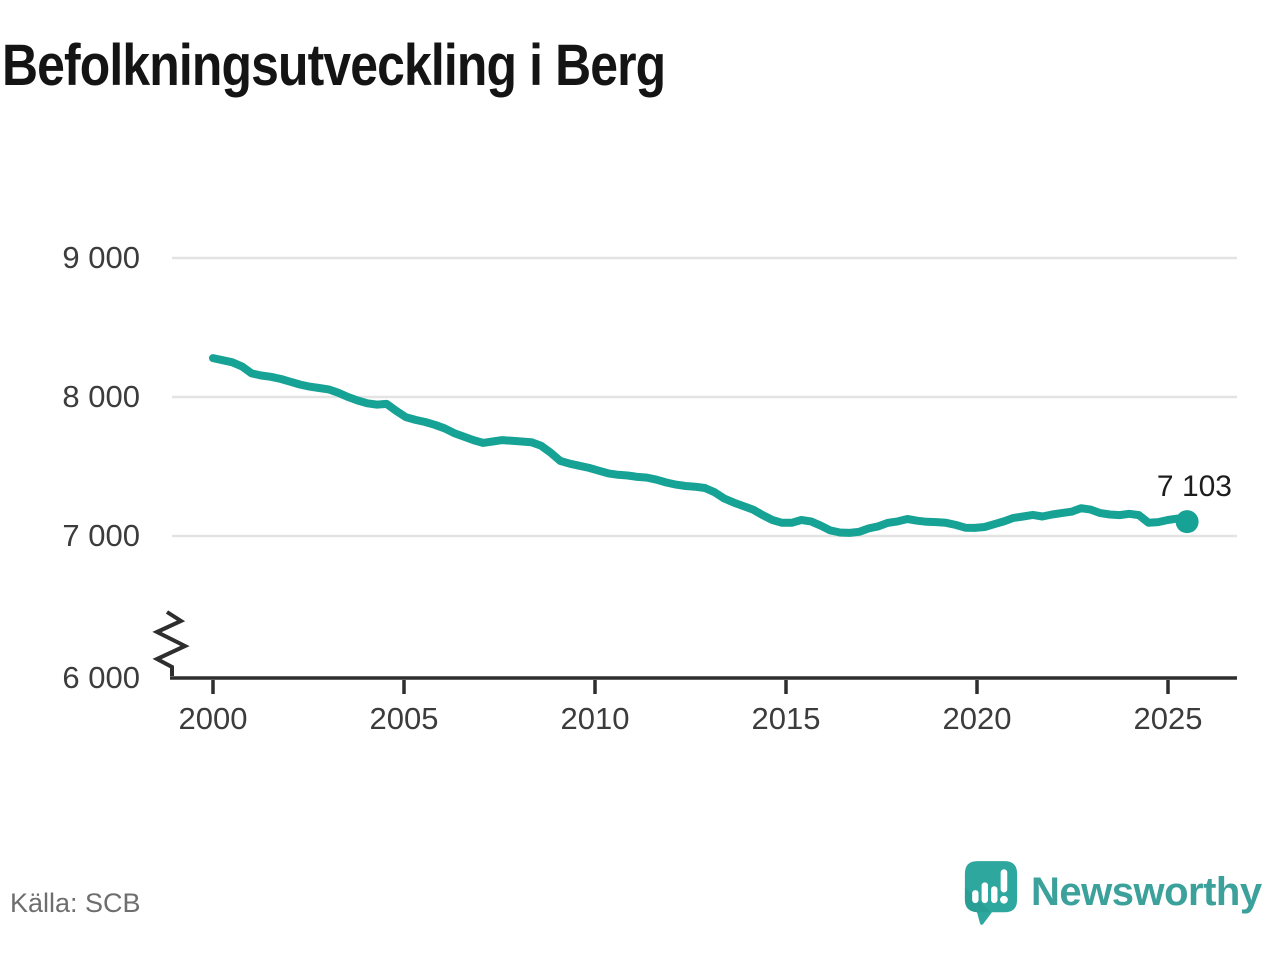  Describe the element at coordinates (700, 445) in the screenshot. I see `population-line` at that location.